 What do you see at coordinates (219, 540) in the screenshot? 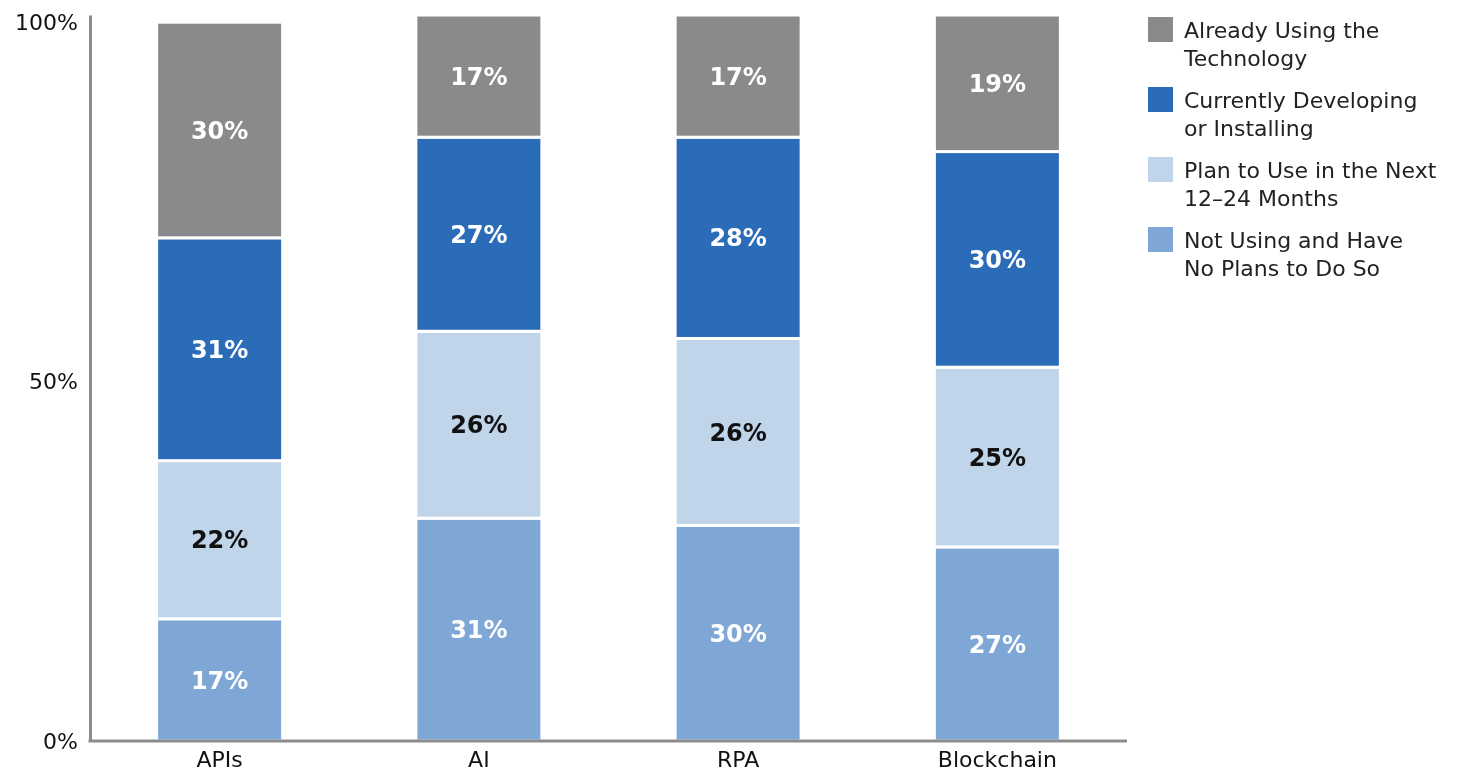
I see `data-label: 22%` at bounding box center [219, 540].